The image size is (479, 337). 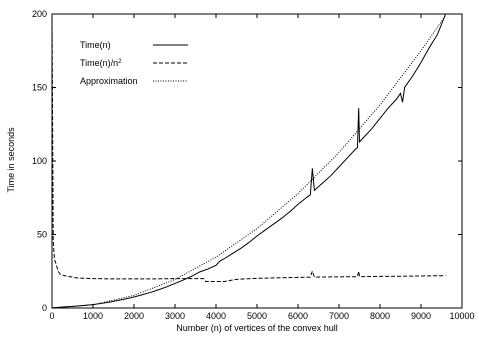 What do you see at coordinates (461, 316) in the screenshot?
I see `x-tick-label: 10000` at bounding box center [461, 316].